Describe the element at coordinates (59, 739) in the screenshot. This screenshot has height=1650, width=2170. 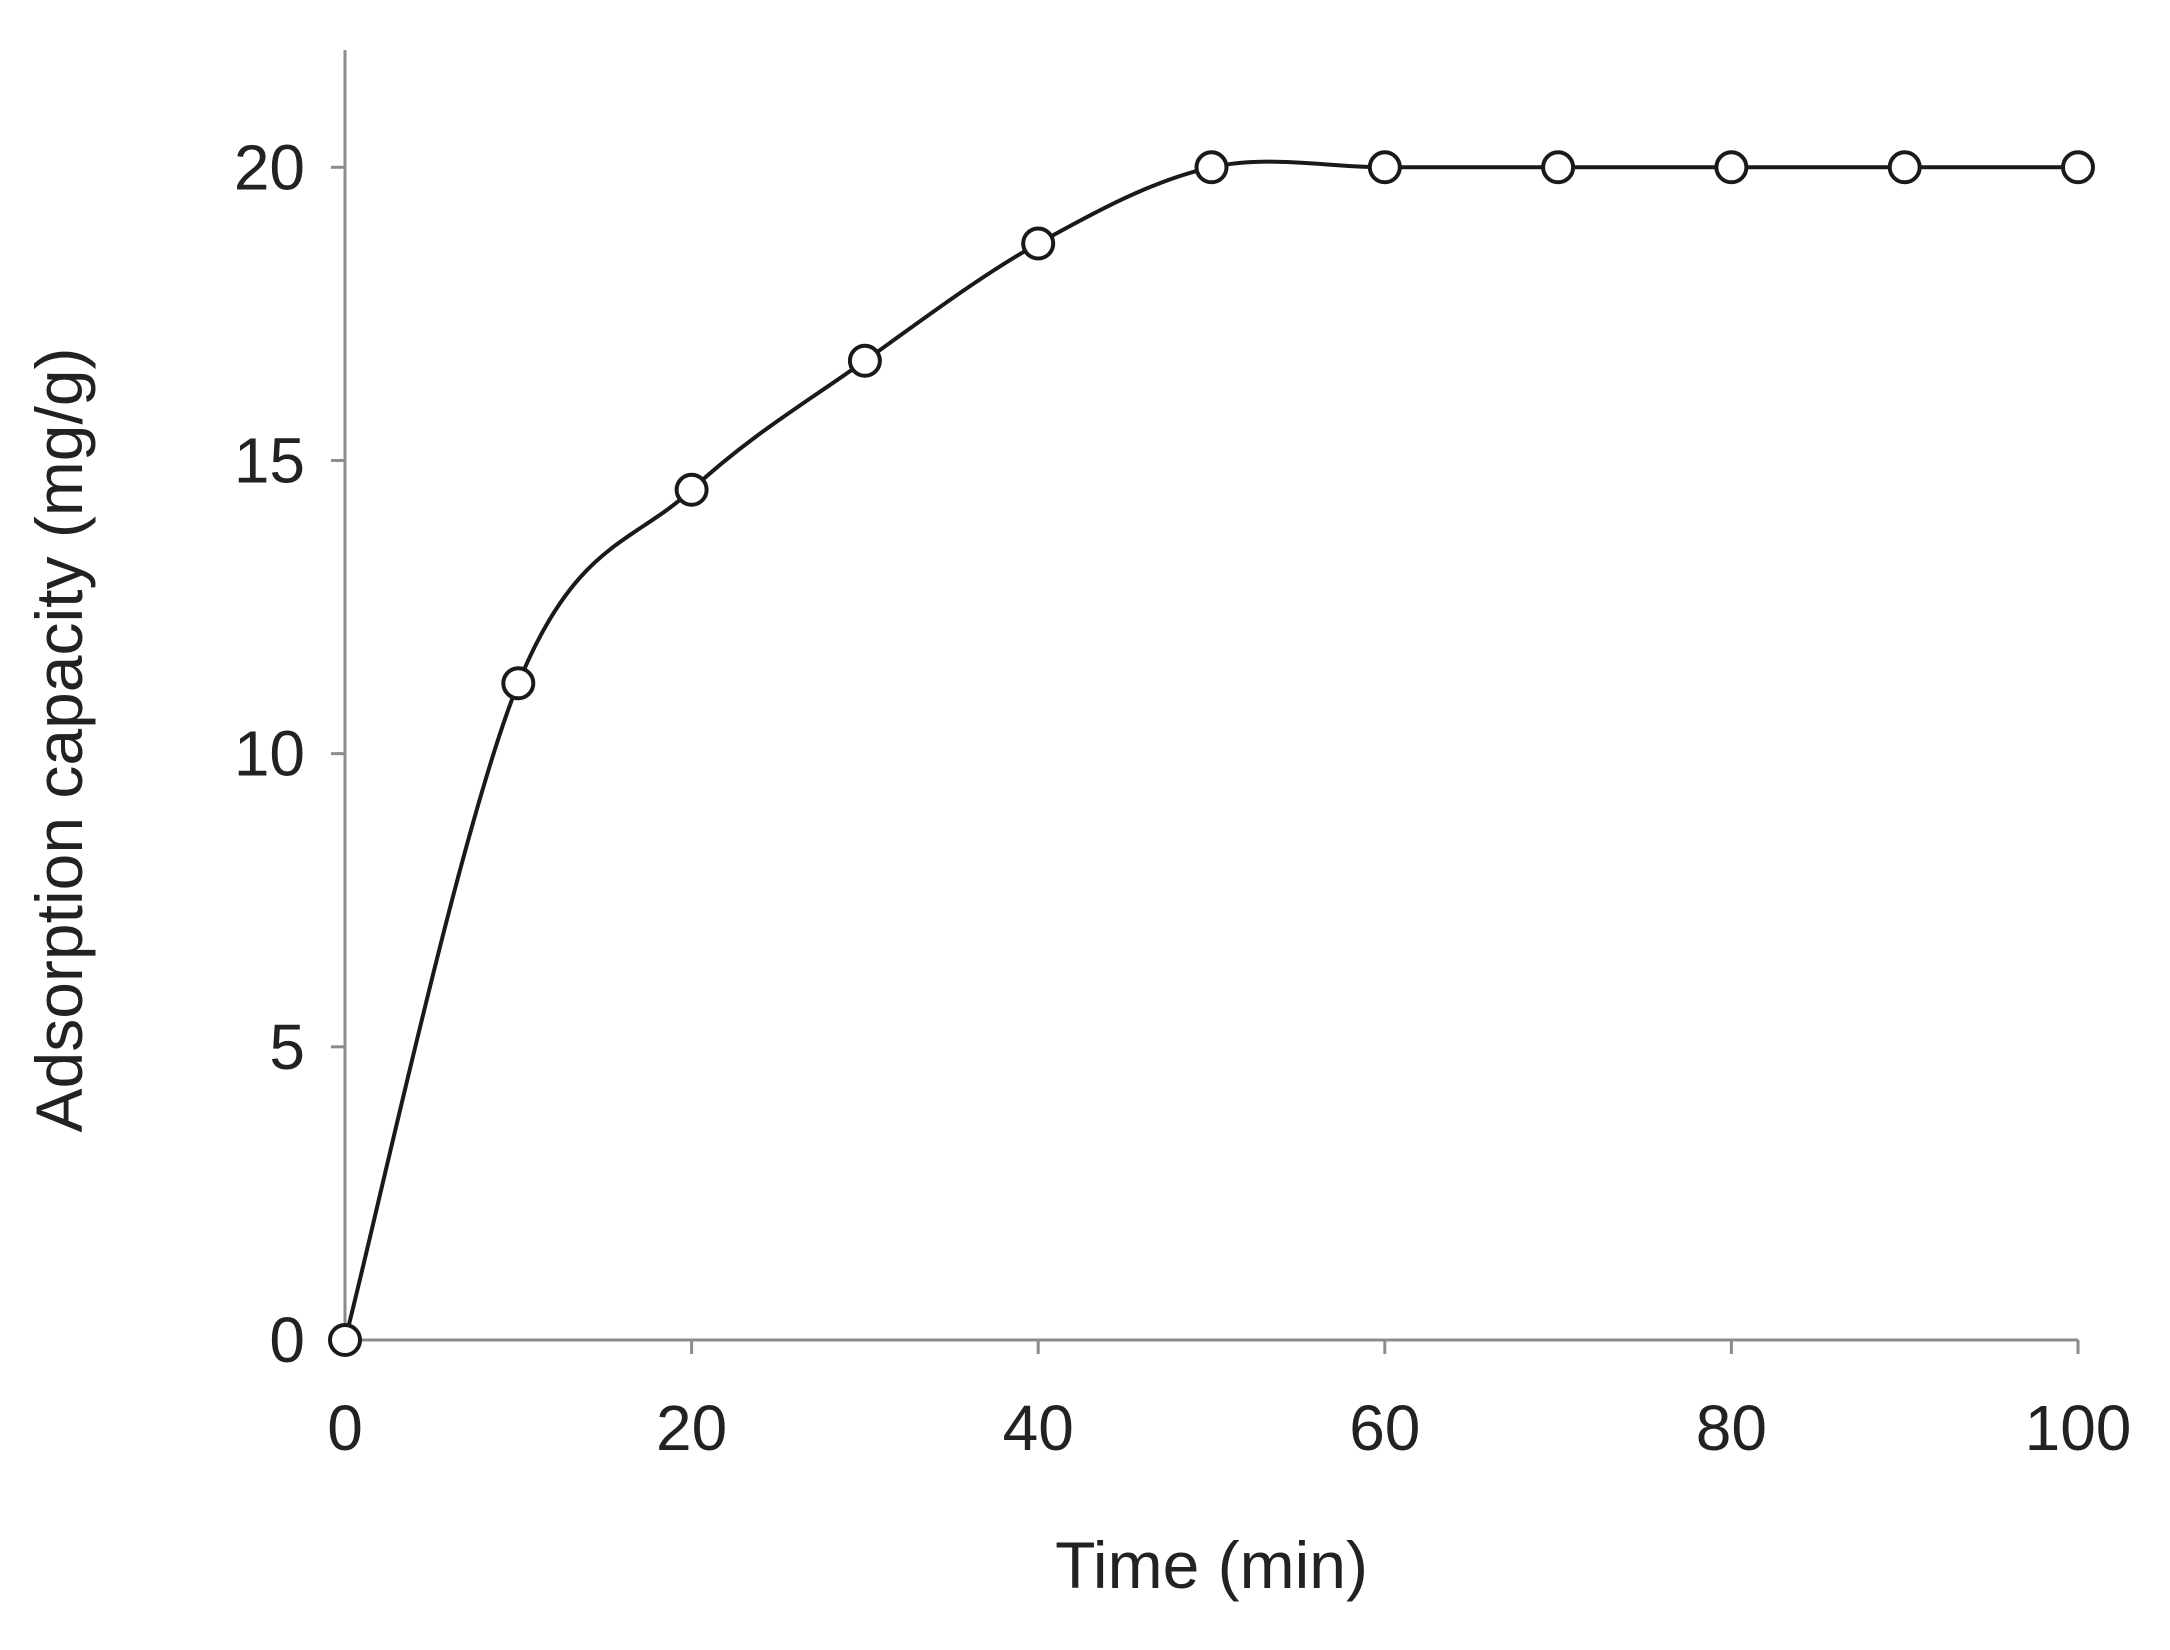
I see `y-axis-title: Adsorption capacity (mg/g)` at that location.